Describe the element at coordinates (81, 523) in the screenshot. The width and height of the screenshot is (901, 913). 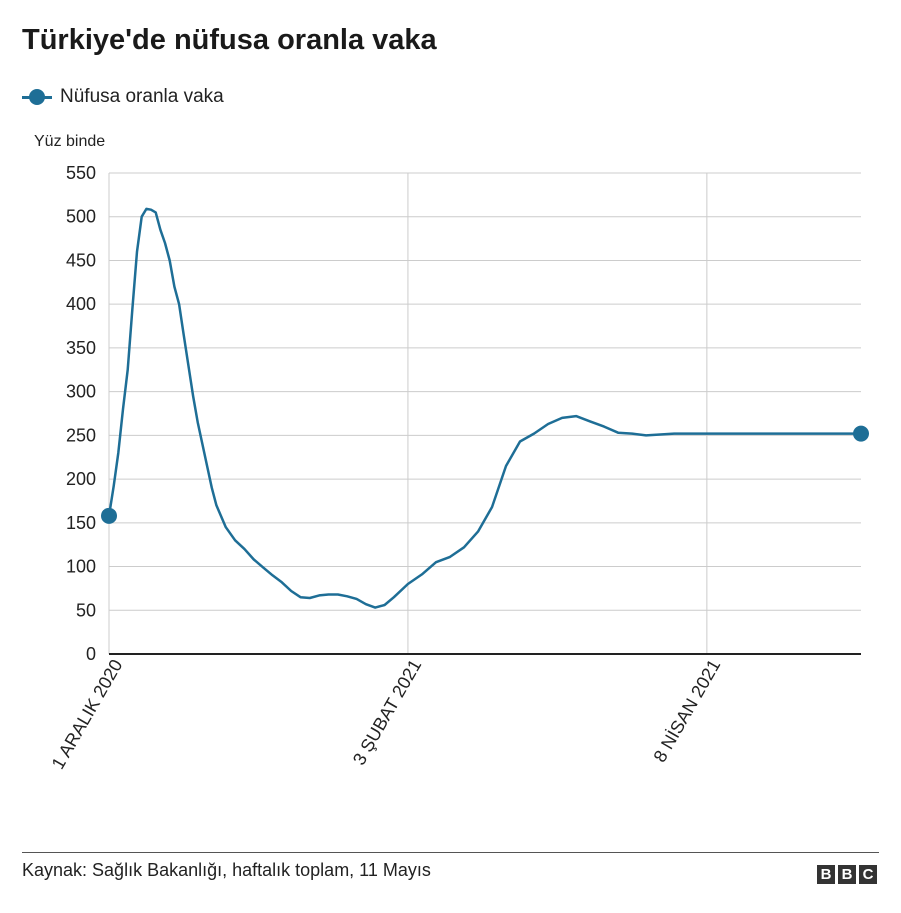
I see `y-tick-label: 150` at that location.